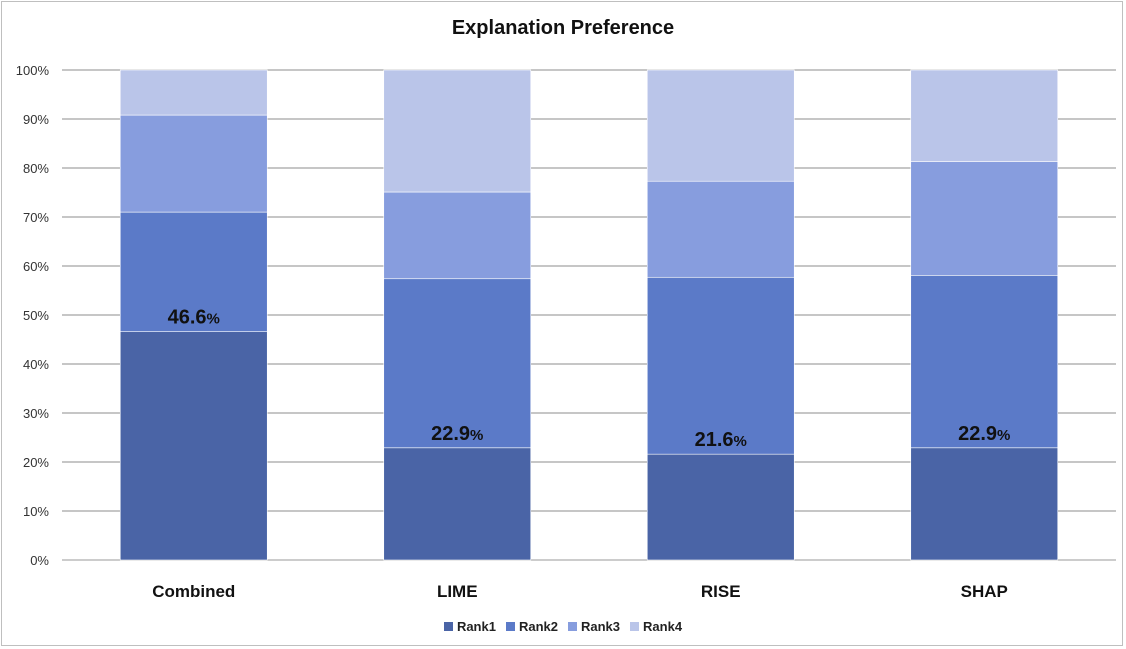 The height and width of the screenshot is (649, 1126). I want to click on y-tick-label: 80%, so click(36, 168).